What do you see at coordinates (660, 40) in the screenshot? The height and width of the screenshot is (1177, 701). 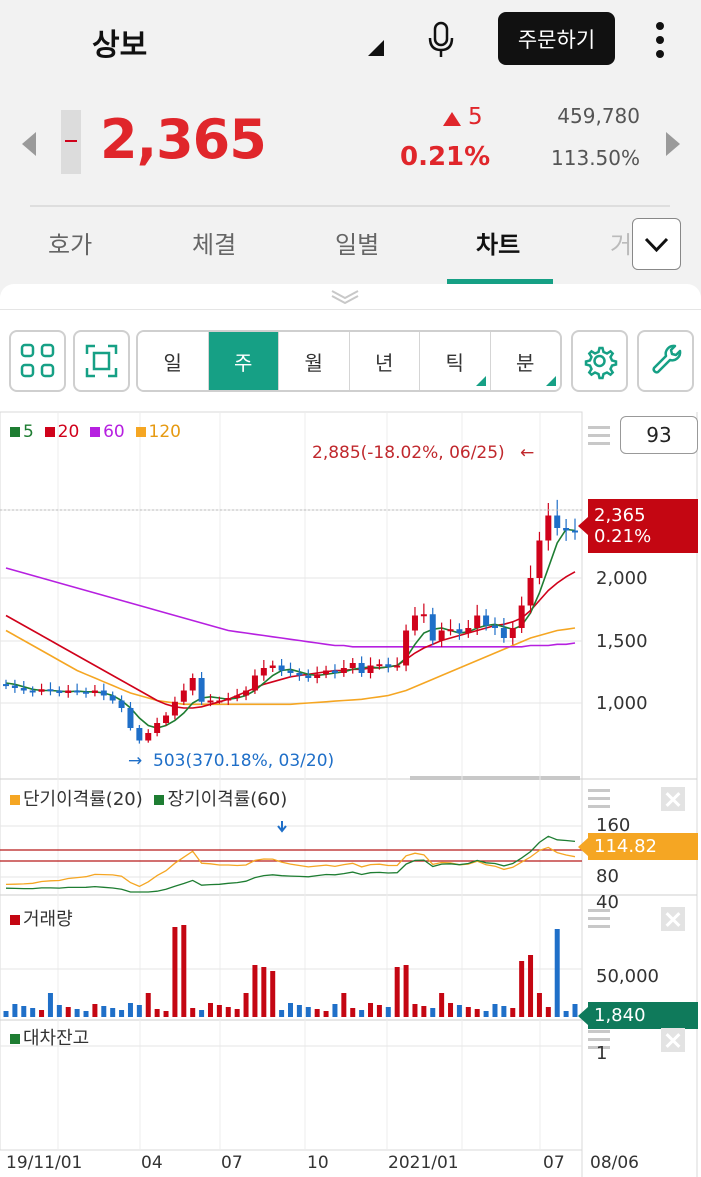 I see `more-vertical-icon` at bounding box center [660, 40].